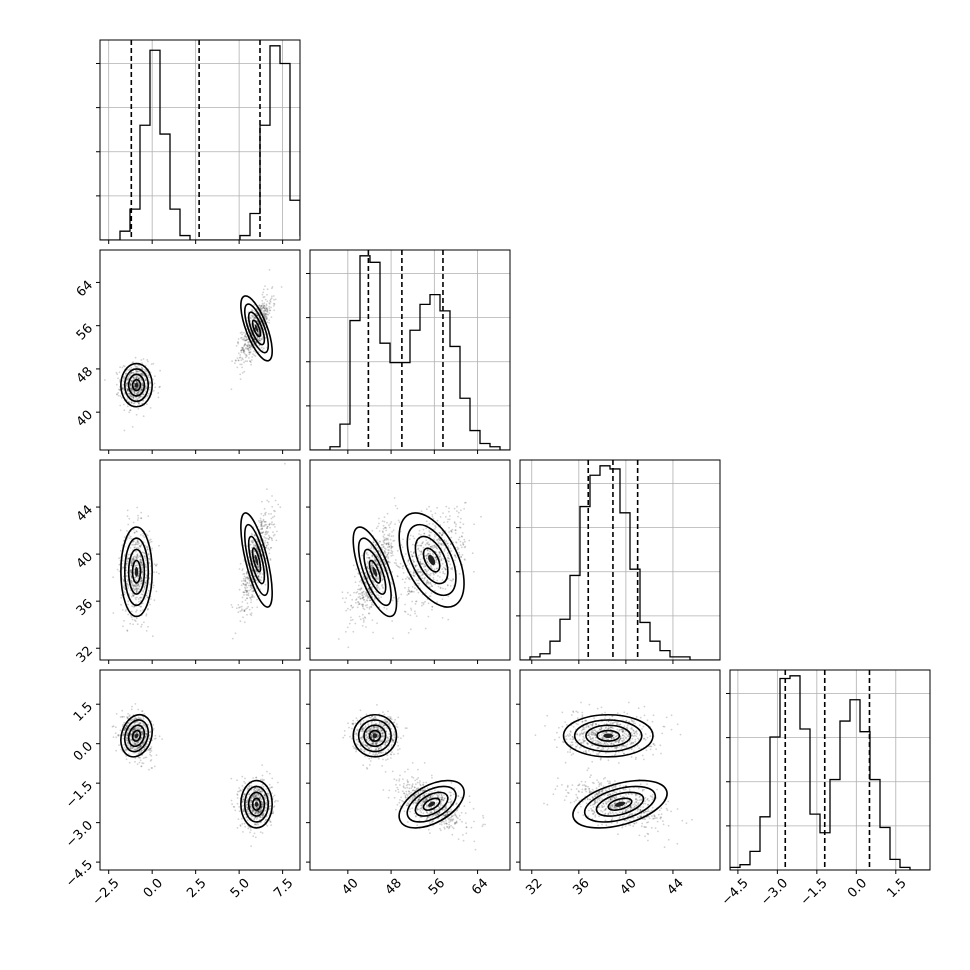 The height and width of the screenshot is (970, 970). I want to click on scatter-panel-p1-p2, so click(198, 351).